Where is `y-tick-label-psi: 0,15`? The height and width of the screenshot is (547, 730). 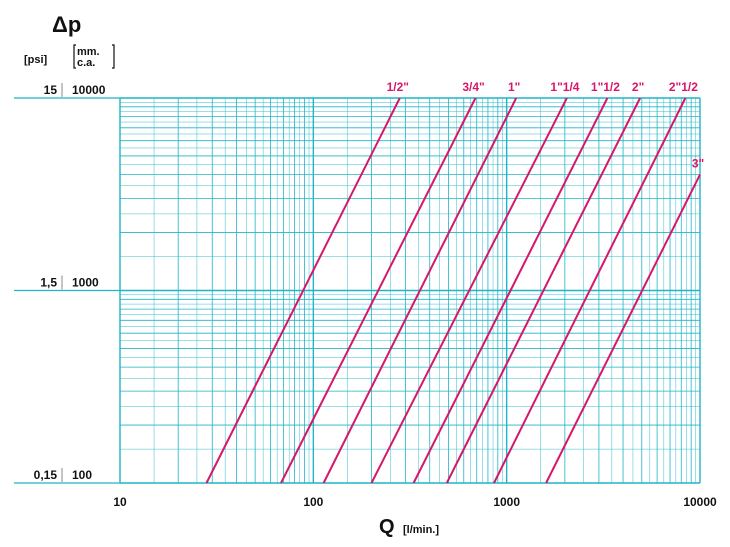 y-tick-label-psi: 0,15 is located at coordinates (46, 475).